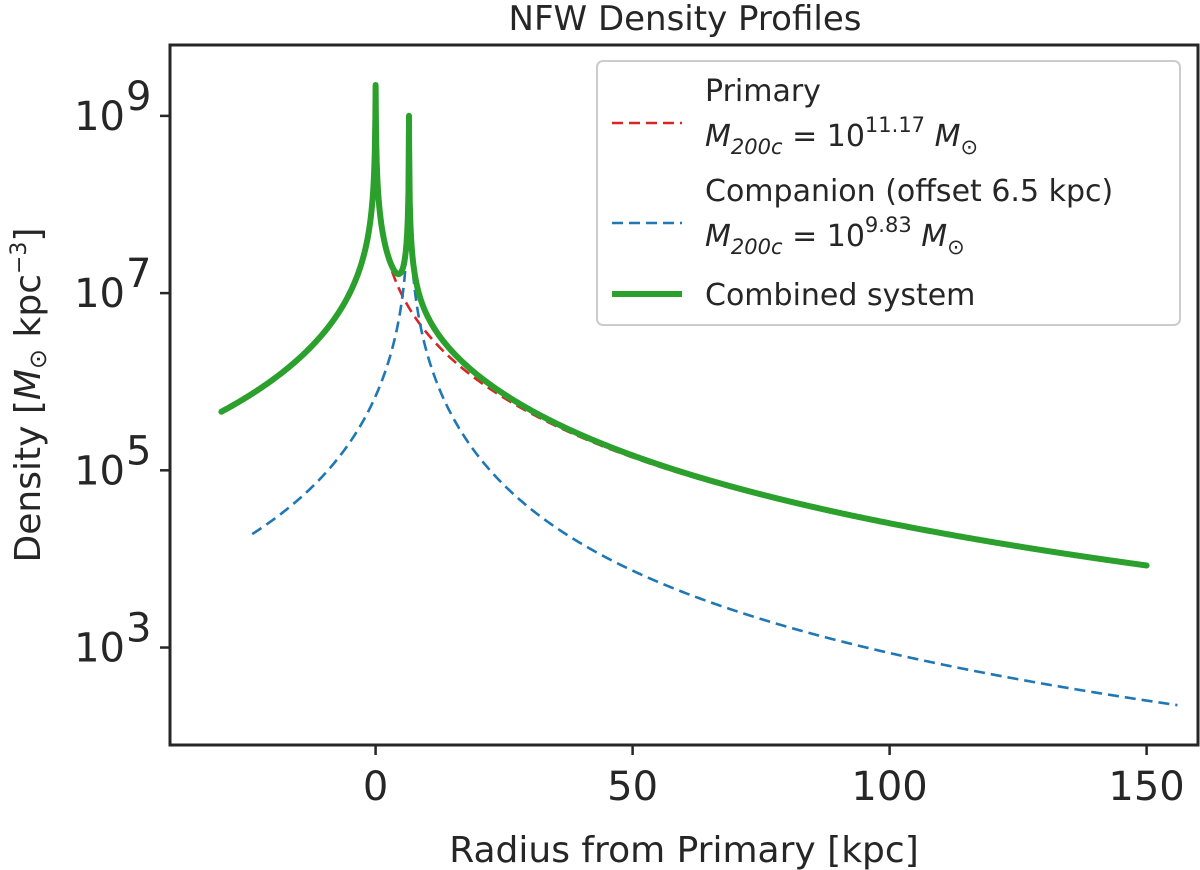  What do you see at coordinates (774, 777) in the screenshot?
I see `x-axis: 0 50 100 150` at bounding box center [774, 777].